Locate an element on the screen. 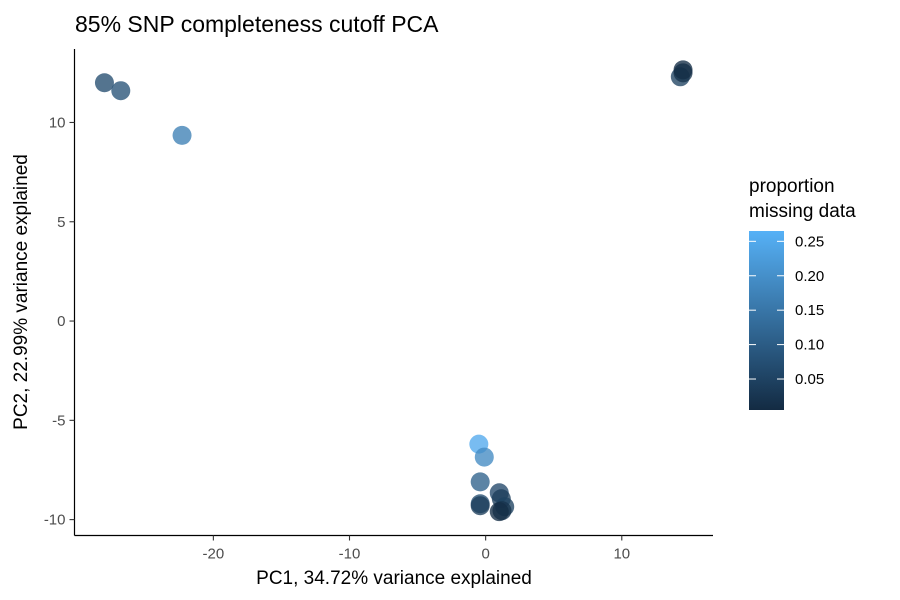 This screenshot has height=600, width=900. legend-tick-label: 0.25 is located at coordinates (809, 241).